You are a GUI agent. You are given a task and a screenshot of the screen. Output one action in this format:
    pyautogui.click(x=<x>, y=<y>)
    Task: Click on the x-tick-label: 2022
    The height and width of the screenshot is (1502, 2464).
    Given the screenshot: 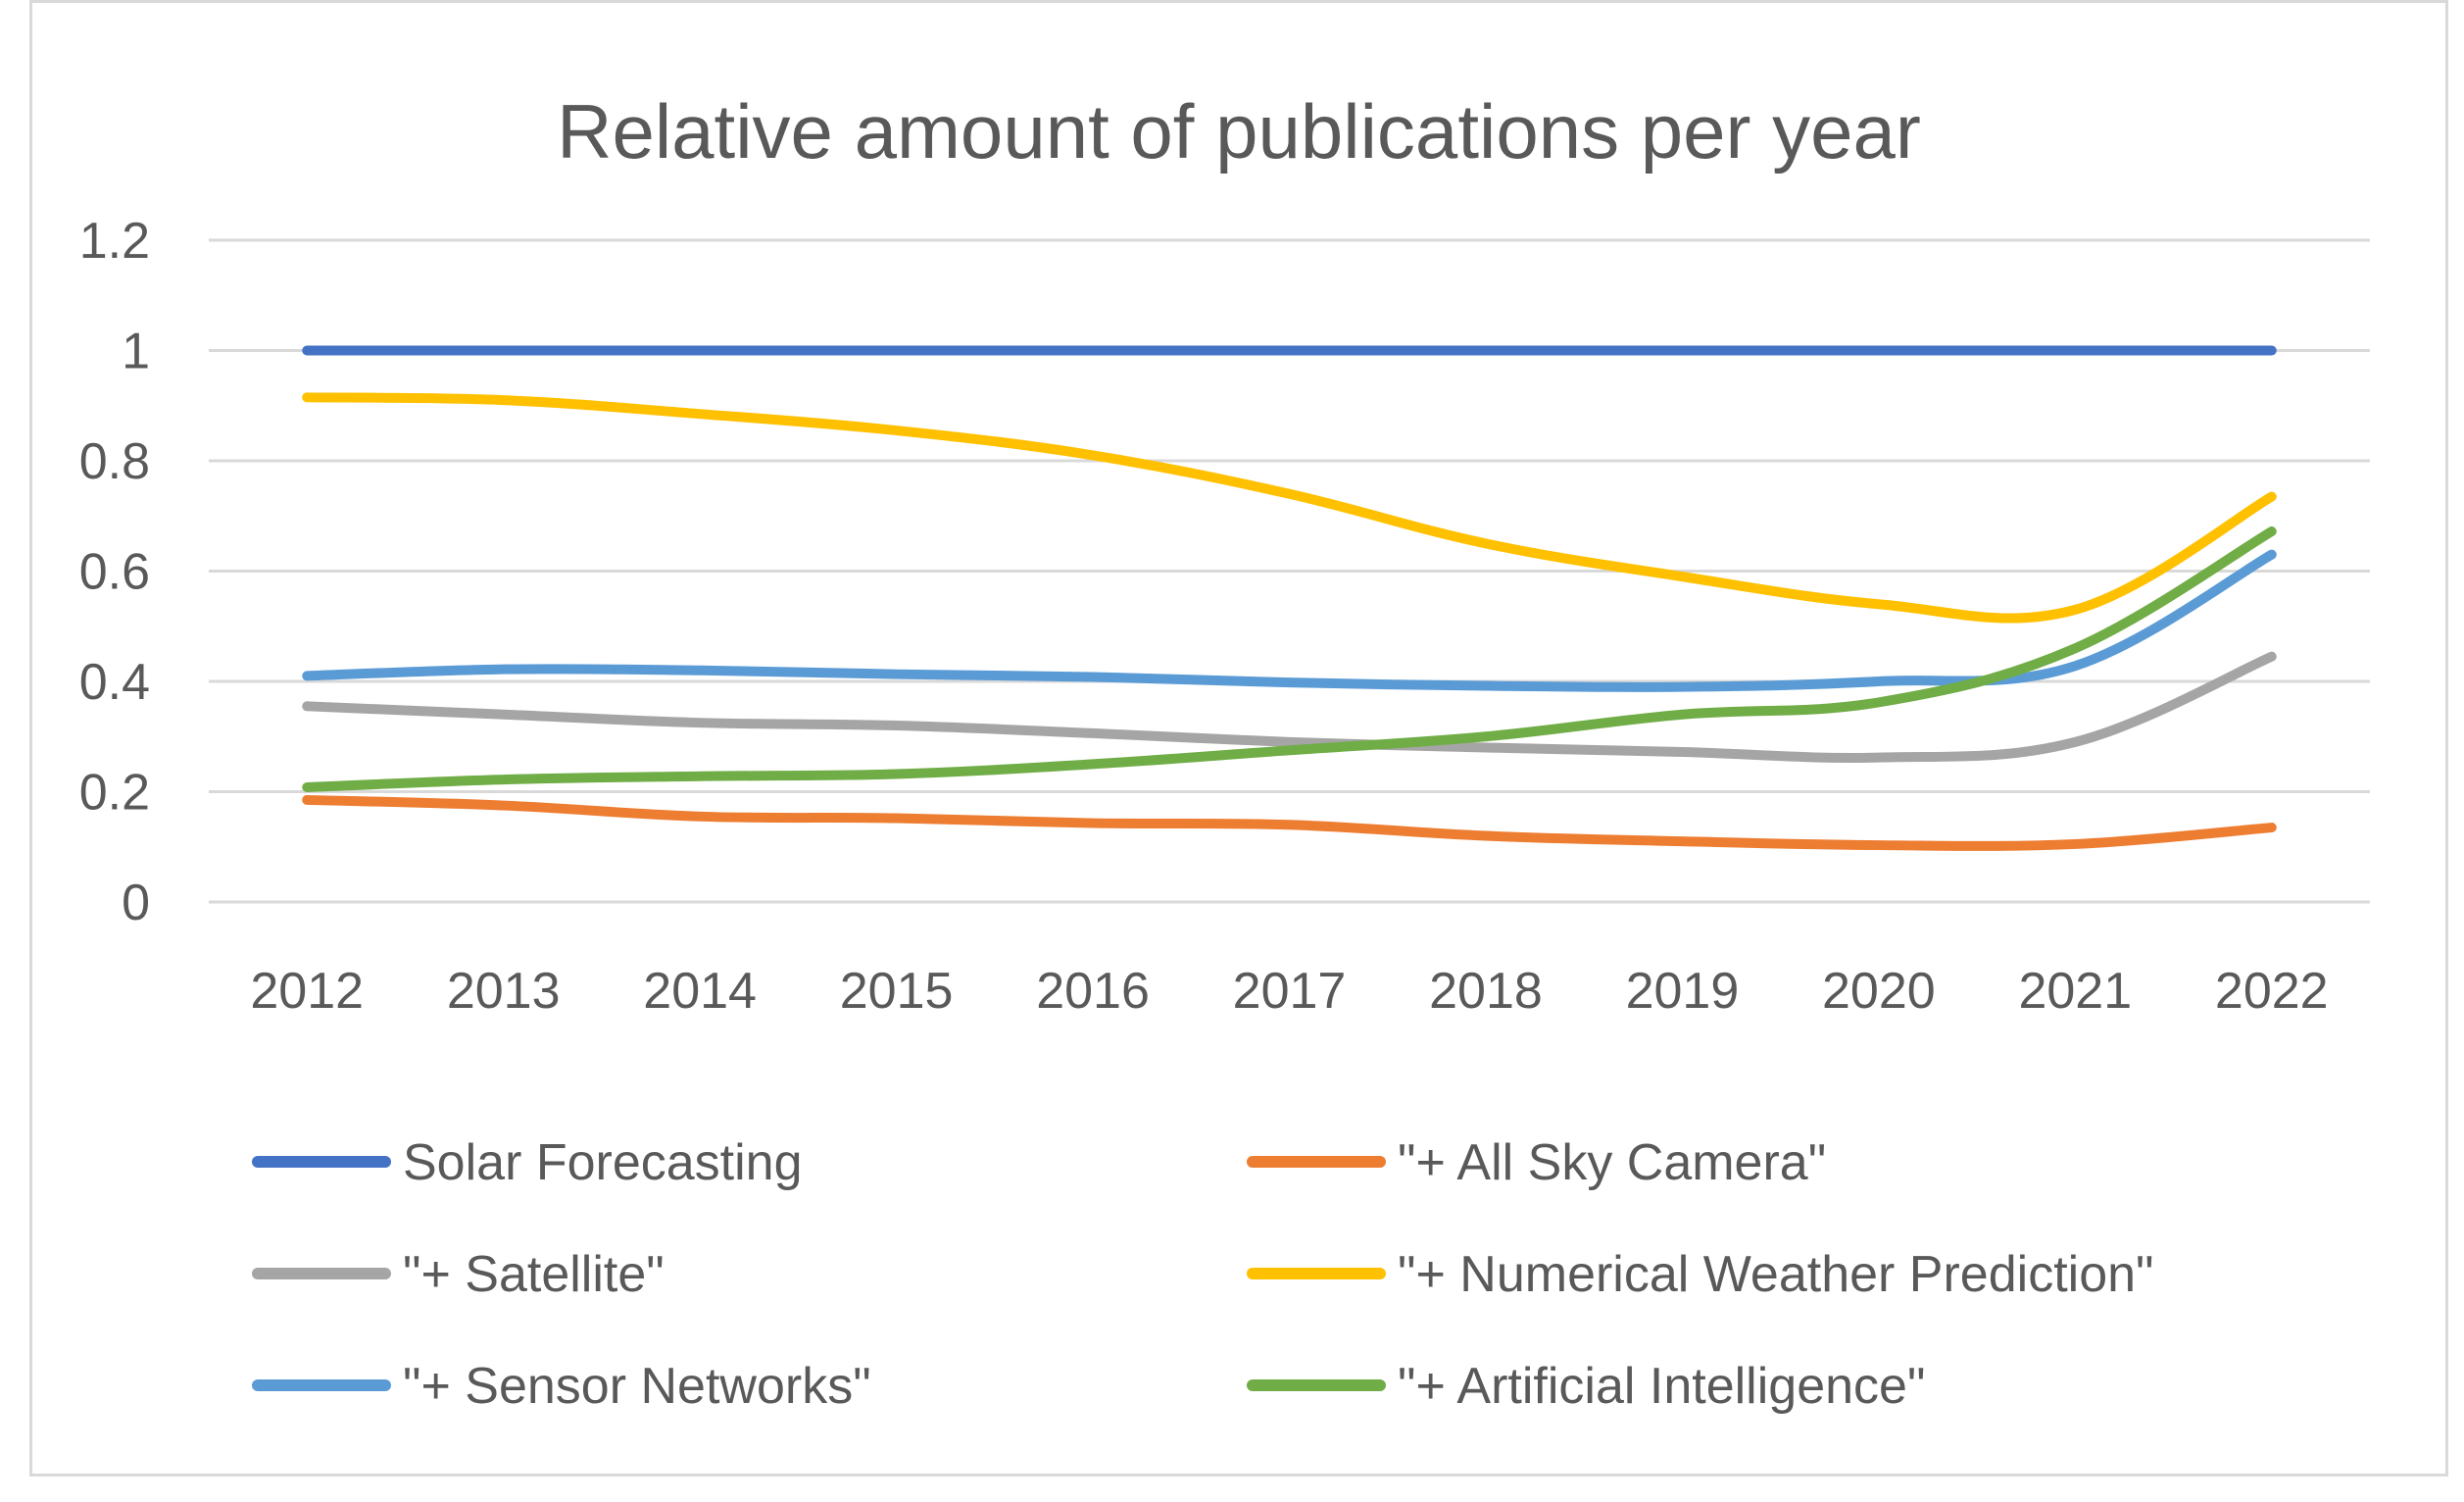 What is the action you would take?
    pyautogui.click(x=2272, y=991)
    